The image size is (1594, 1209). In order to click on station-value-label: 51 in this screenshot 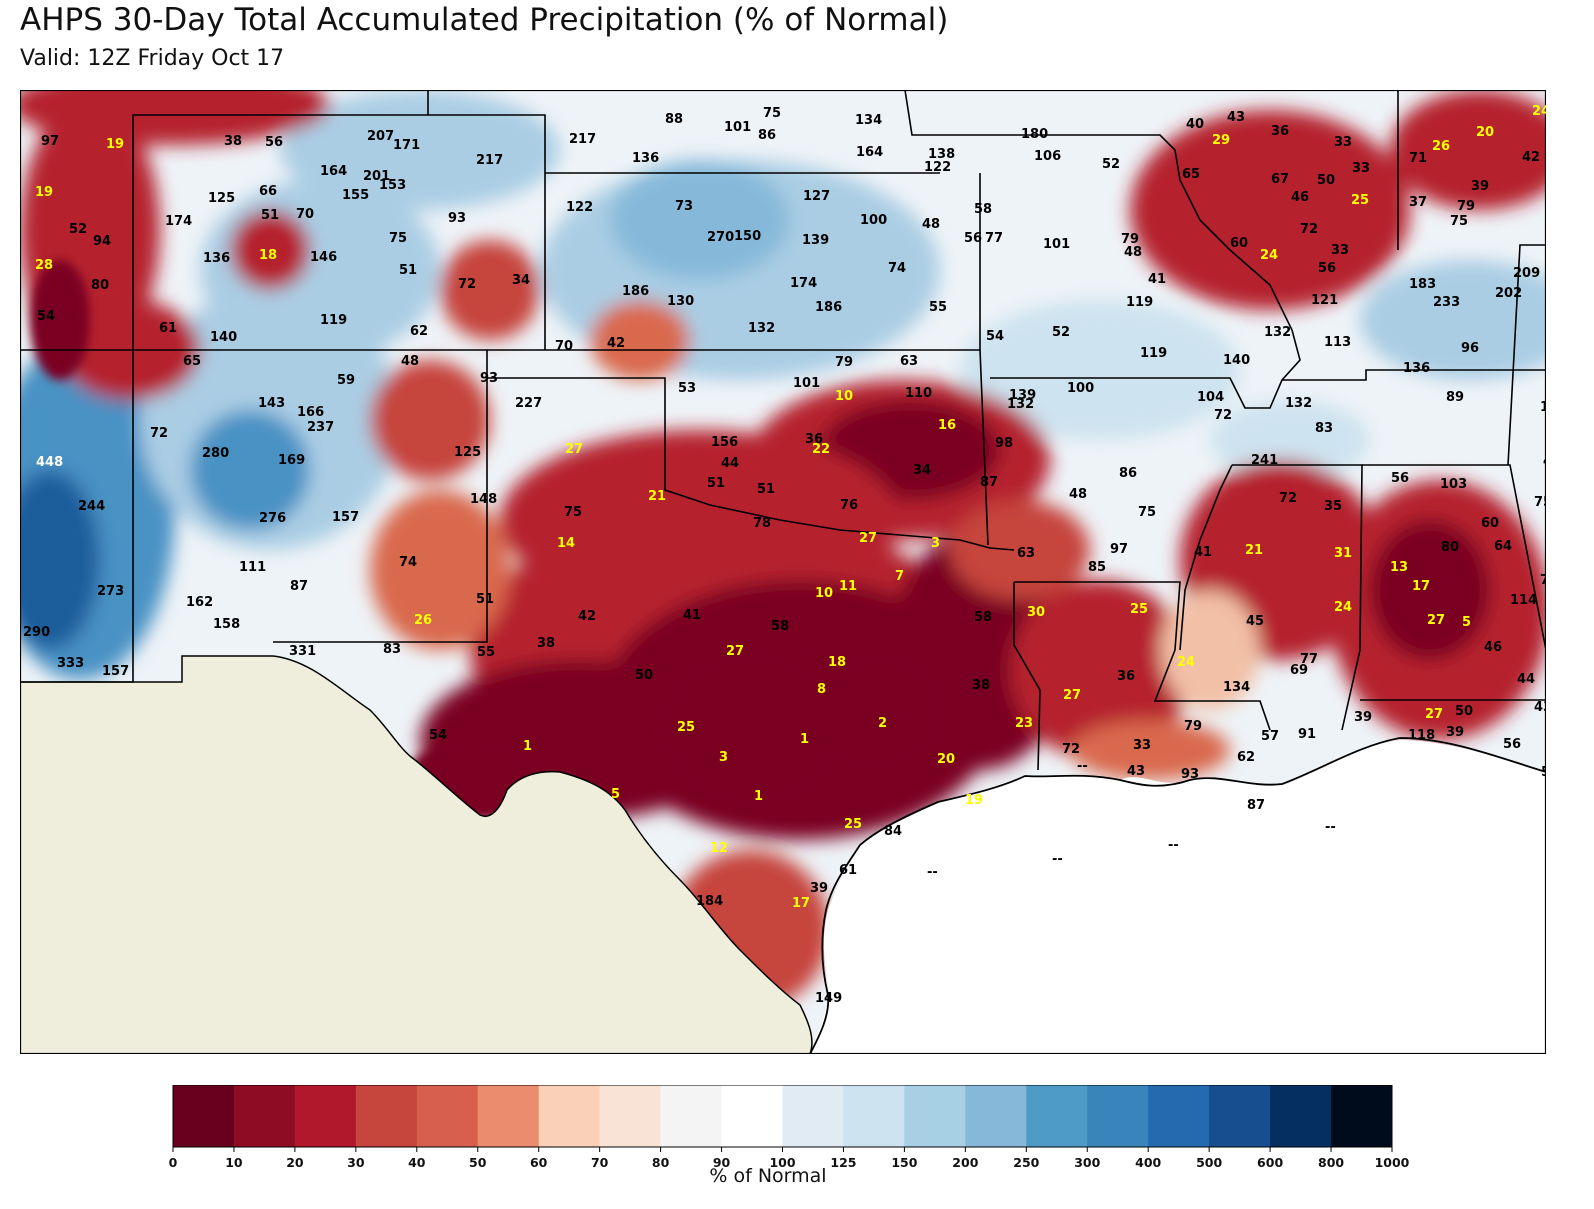, I will do `click(270, 215)`.